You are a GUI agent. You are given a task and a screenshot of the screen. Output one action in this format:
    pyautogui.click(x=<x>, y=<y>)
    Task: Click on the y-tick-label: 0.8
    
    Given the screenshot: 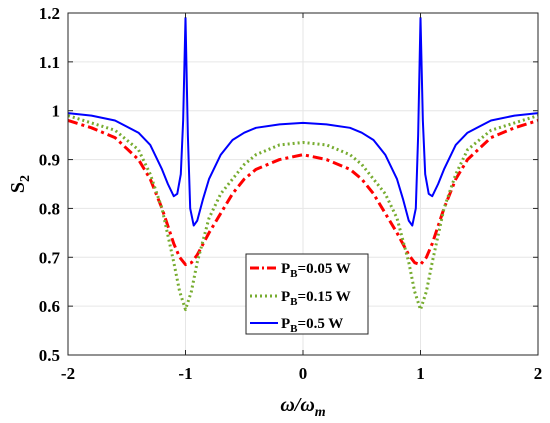 What is the action you would take?
    pyautogui.click(x=49, y=208)
    